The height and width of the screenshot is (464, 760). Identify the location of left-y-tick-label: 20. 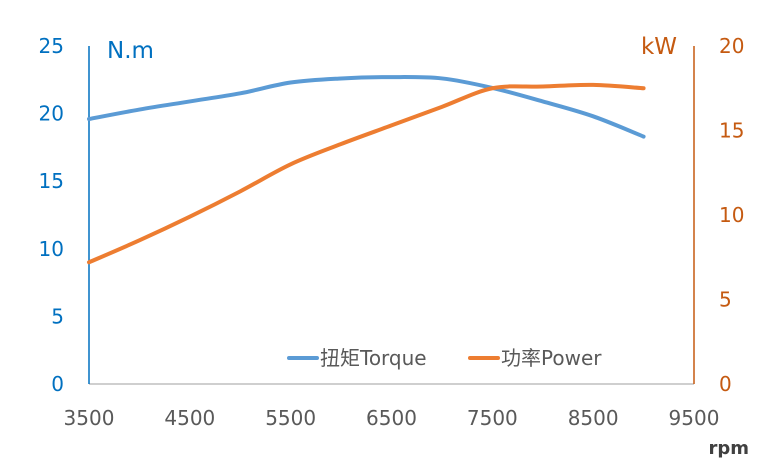
(51, 114).